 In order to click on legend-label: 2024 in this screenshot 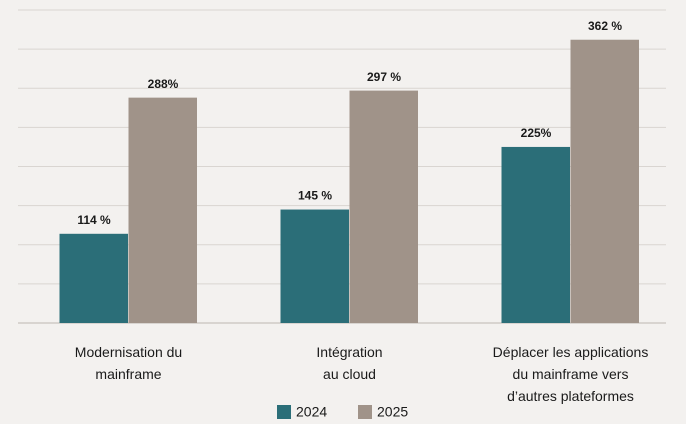, I will do `click(311, 412)`.